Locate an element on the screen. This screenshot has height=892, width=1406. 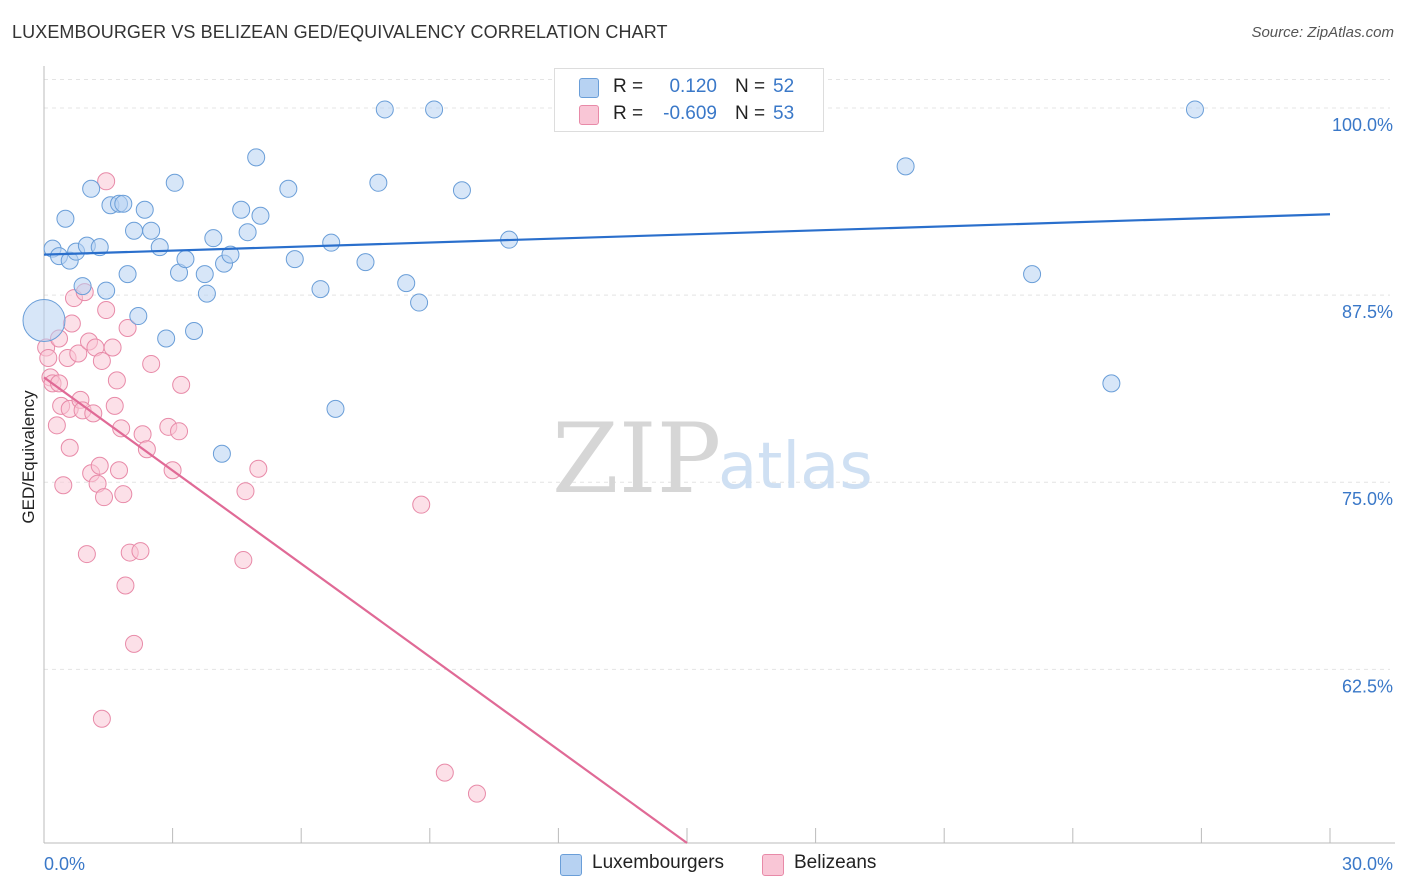
watermark: ZIP atlas is located at coordinates (712, 459).